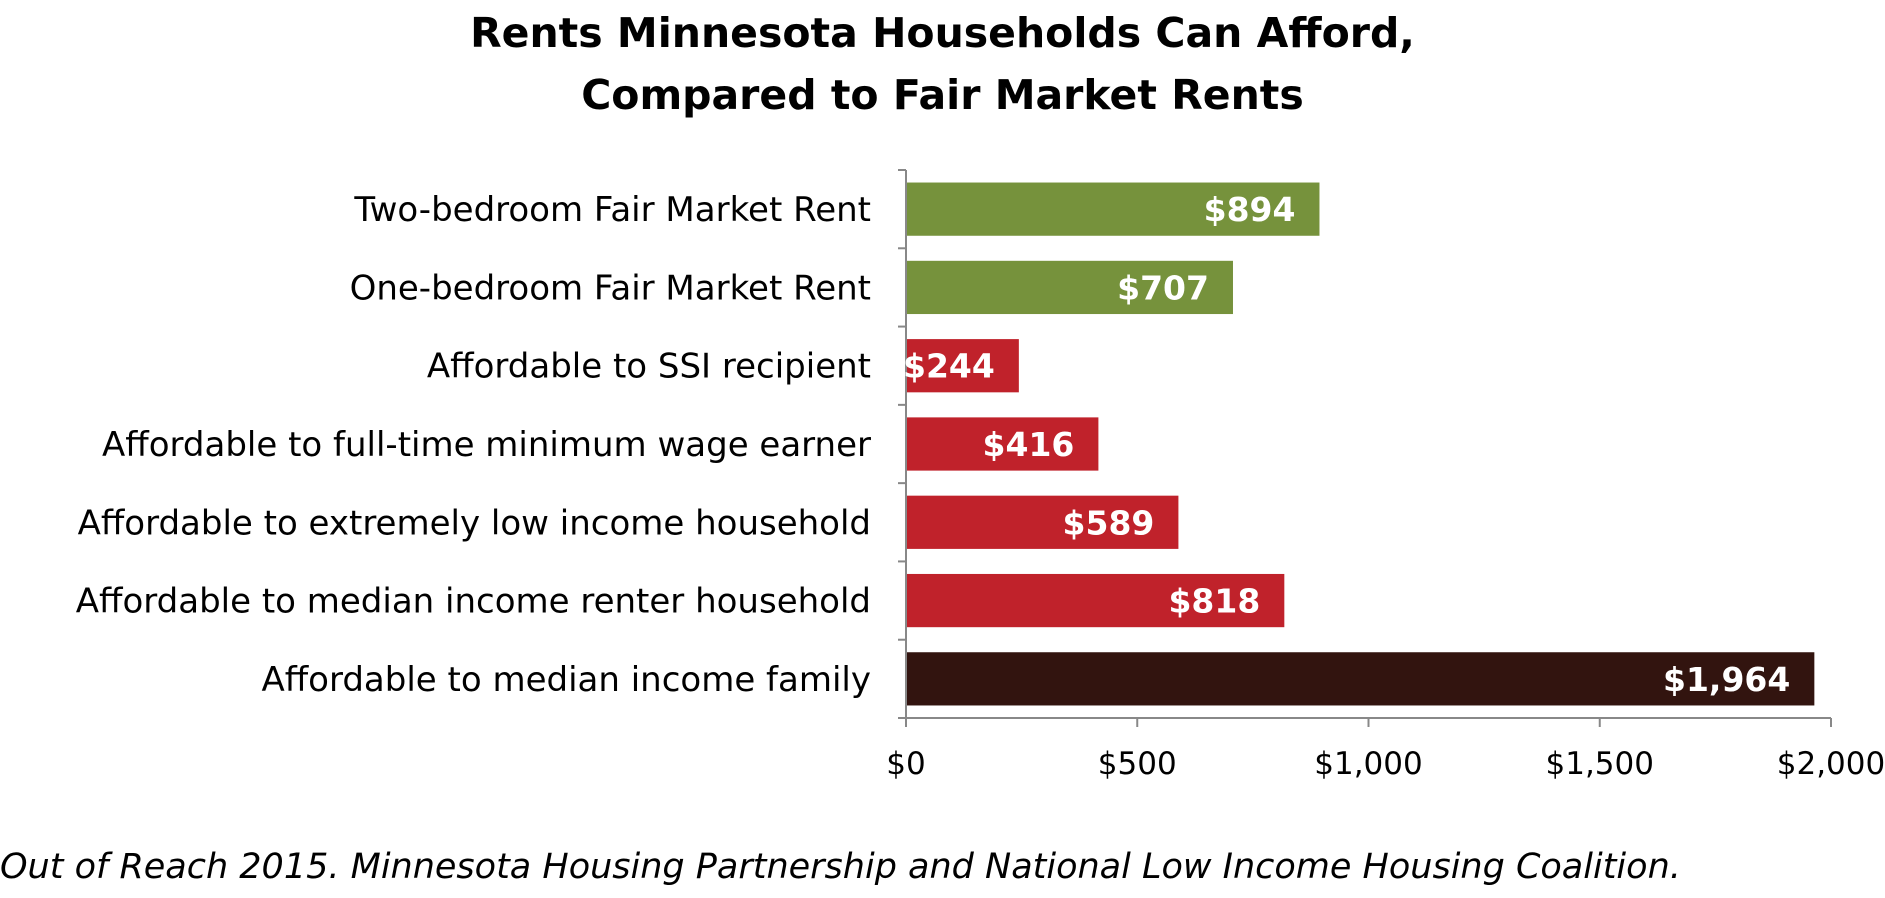  I want to click on x-tick-label: $0, so click(905, 764).